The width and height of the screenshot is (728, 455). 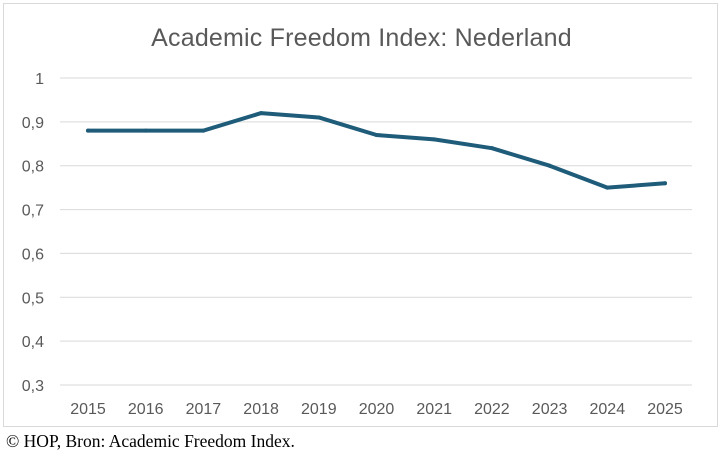 What do you see at coordinates (319, 409) in the screenshot?
I see `x-tick-label: 2019` at bounding box center [319, 409].